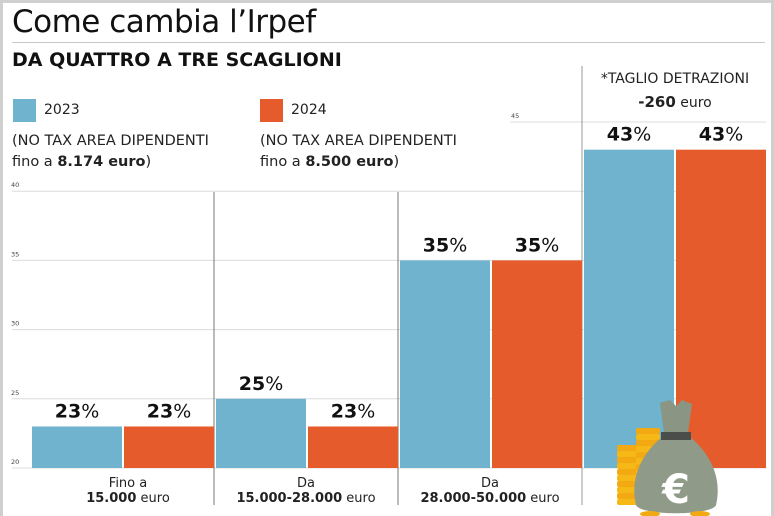 Image resolution: width=774 pixels, height=516 pixels. Describe the element at coordinates (128, 483) in the screenshot. I see `x-category-label: Fino a` at that location.